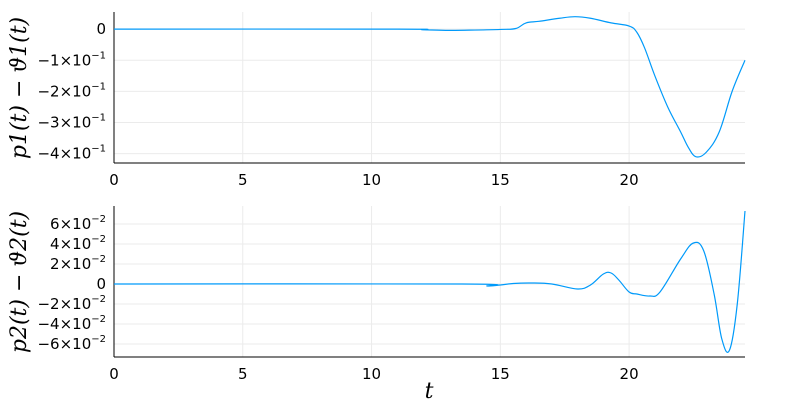 This screenshot has width=800, height=400. Describe the element at coordinates (429, 389) in the screenshot. I see `bottom-x-axis-label: t` at that location.